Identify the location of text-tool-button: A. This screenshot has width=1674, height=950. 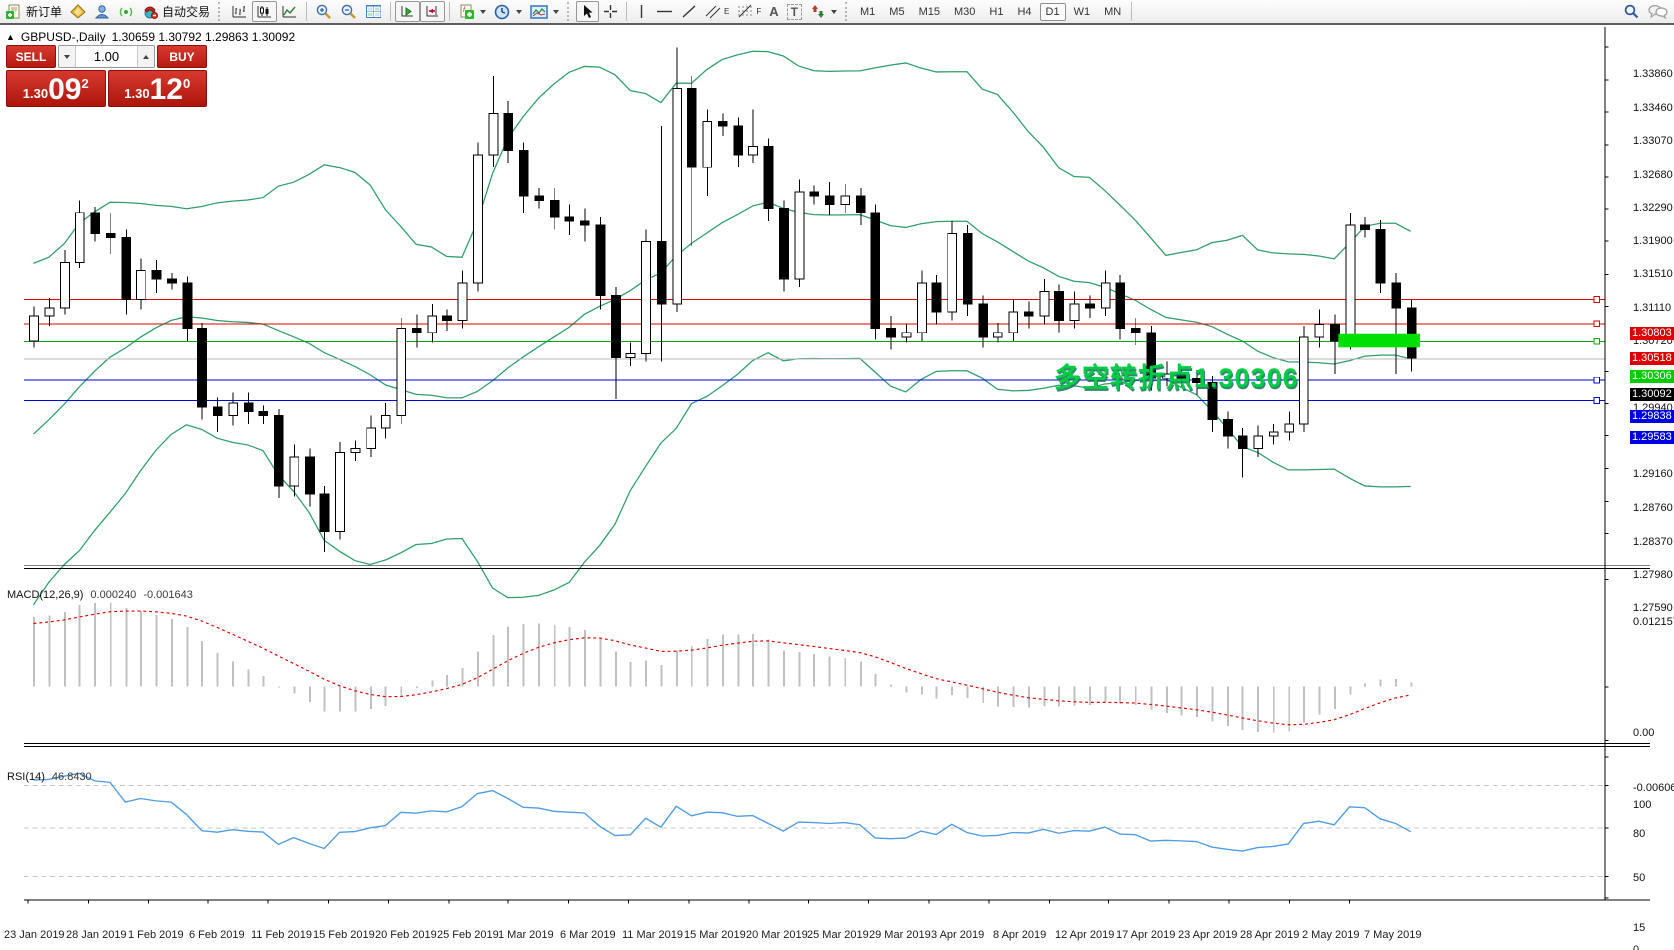
(773, 11).